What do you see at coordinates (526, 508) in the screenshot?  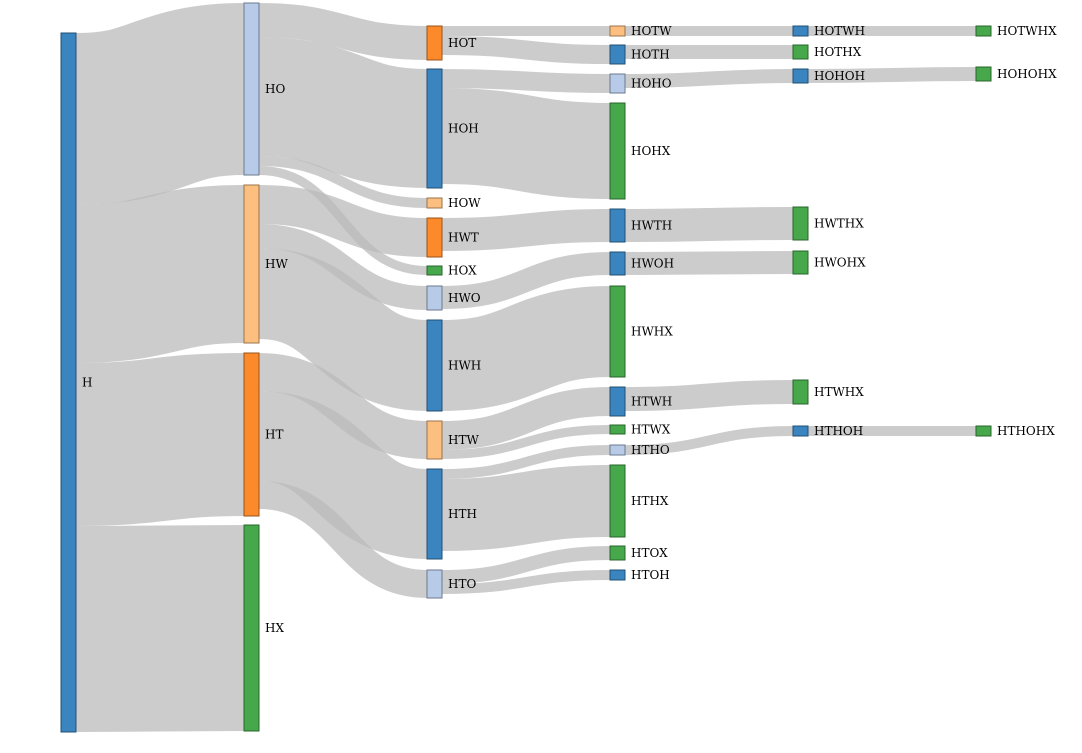 I see `link-HTH-HTHX` at bounding box center [526, 508].